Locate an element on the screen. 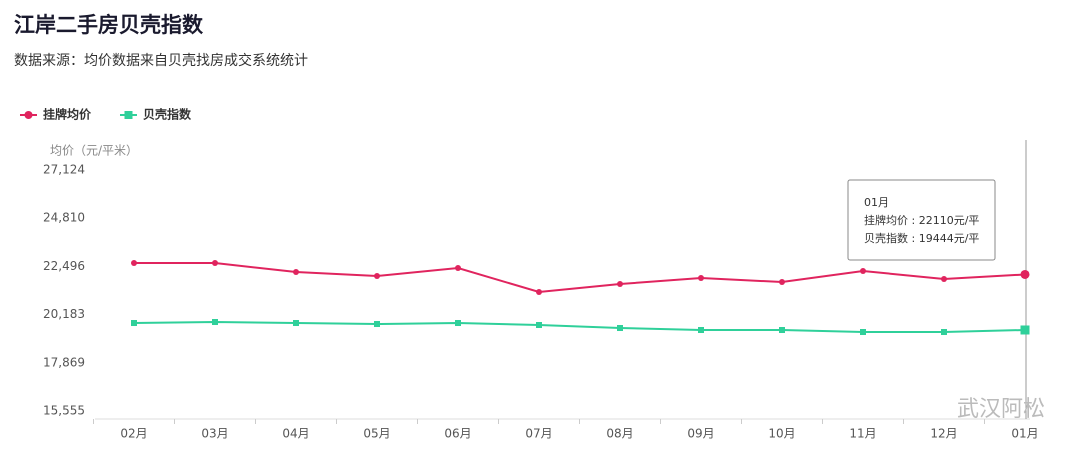 The width and height of the screenshot is (1080, 460). x-tick-label: 10月 is located at coordinates (781, 434).